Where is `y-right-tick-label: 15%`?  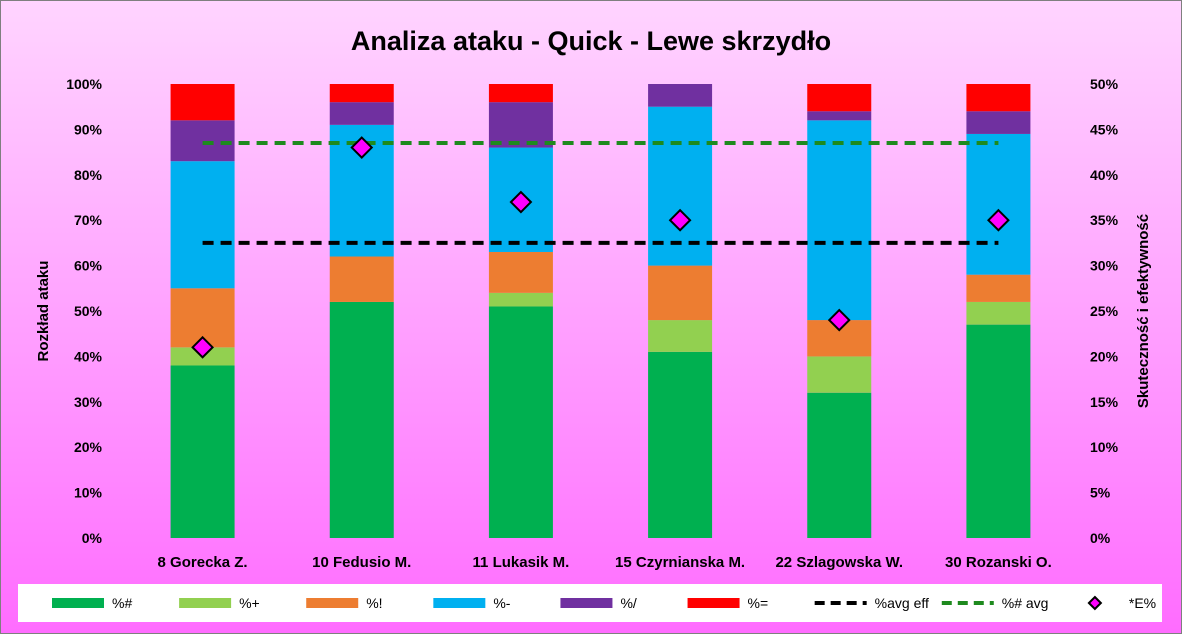
y-right-tick-label: 15% is located at coordinates (1104, 402).